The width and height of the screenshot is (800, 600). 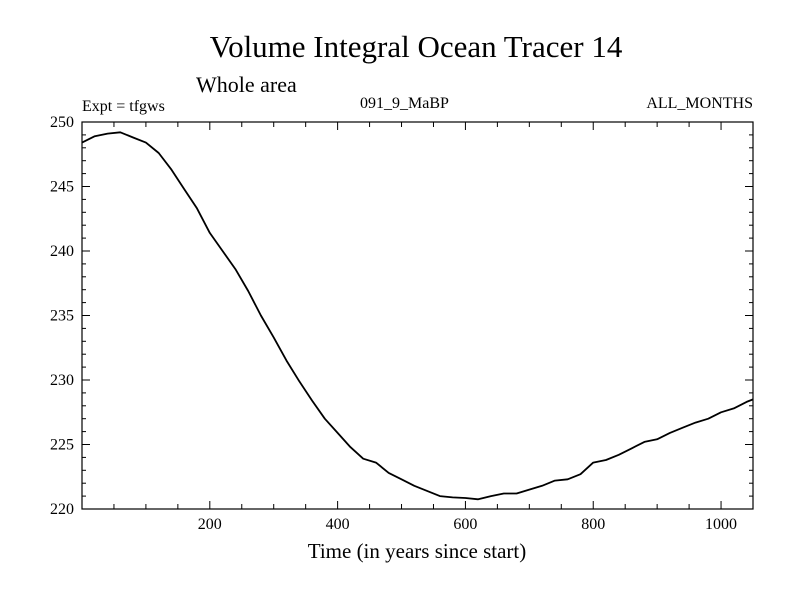 I want to click on x-axis-label: Time (in years since start), so click(x=417, y=551).